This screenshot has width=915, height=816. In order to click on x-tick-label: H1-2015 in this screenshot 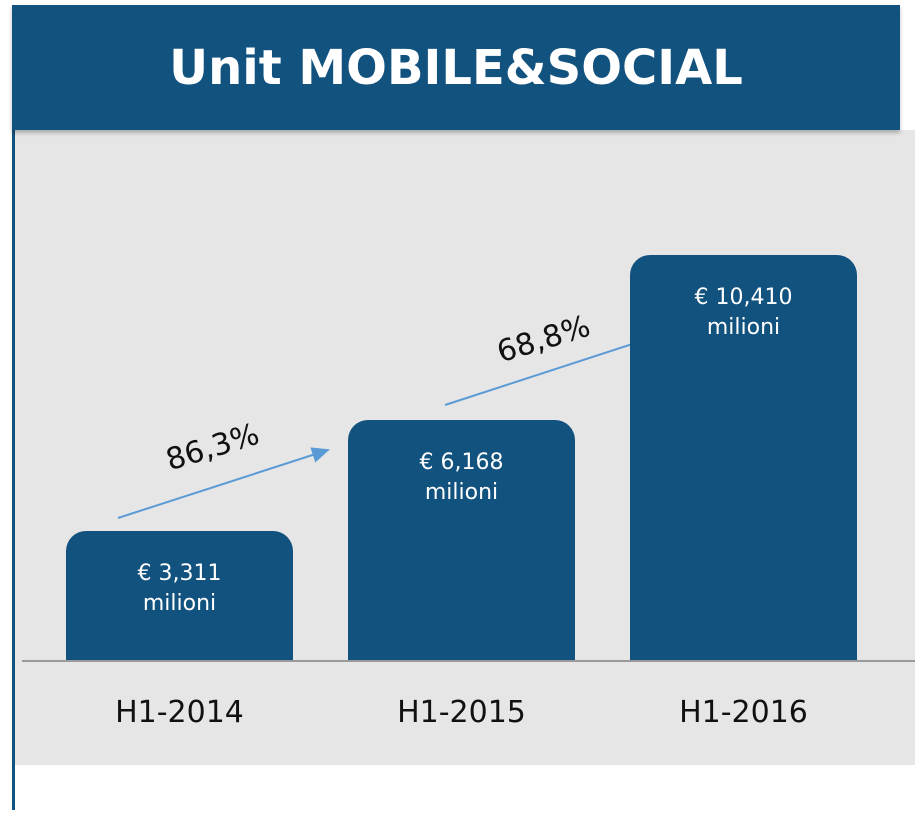, I will do `click(461, 712)`.